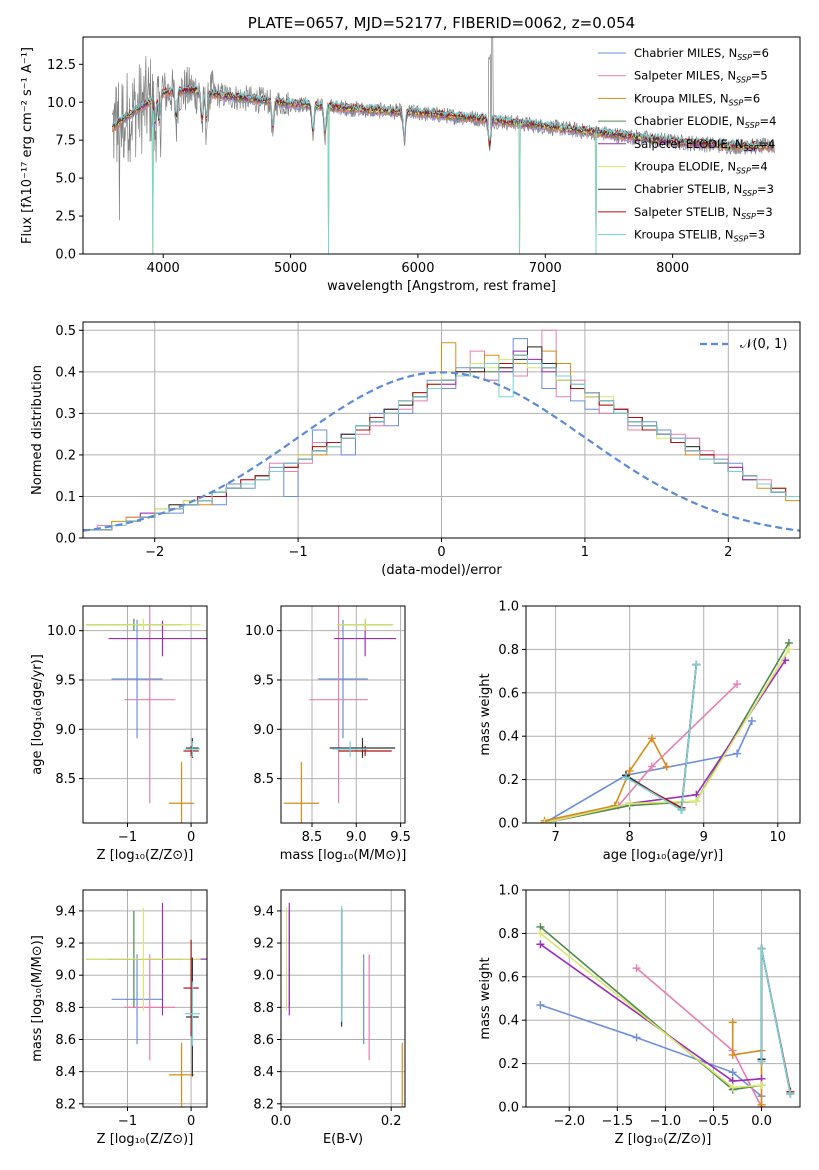 The width and height of the screenshot is (819, 1170). Describe the element at coordinates (163, 268) in the screenshot. I see `x-tick-label: 4000` at that location.